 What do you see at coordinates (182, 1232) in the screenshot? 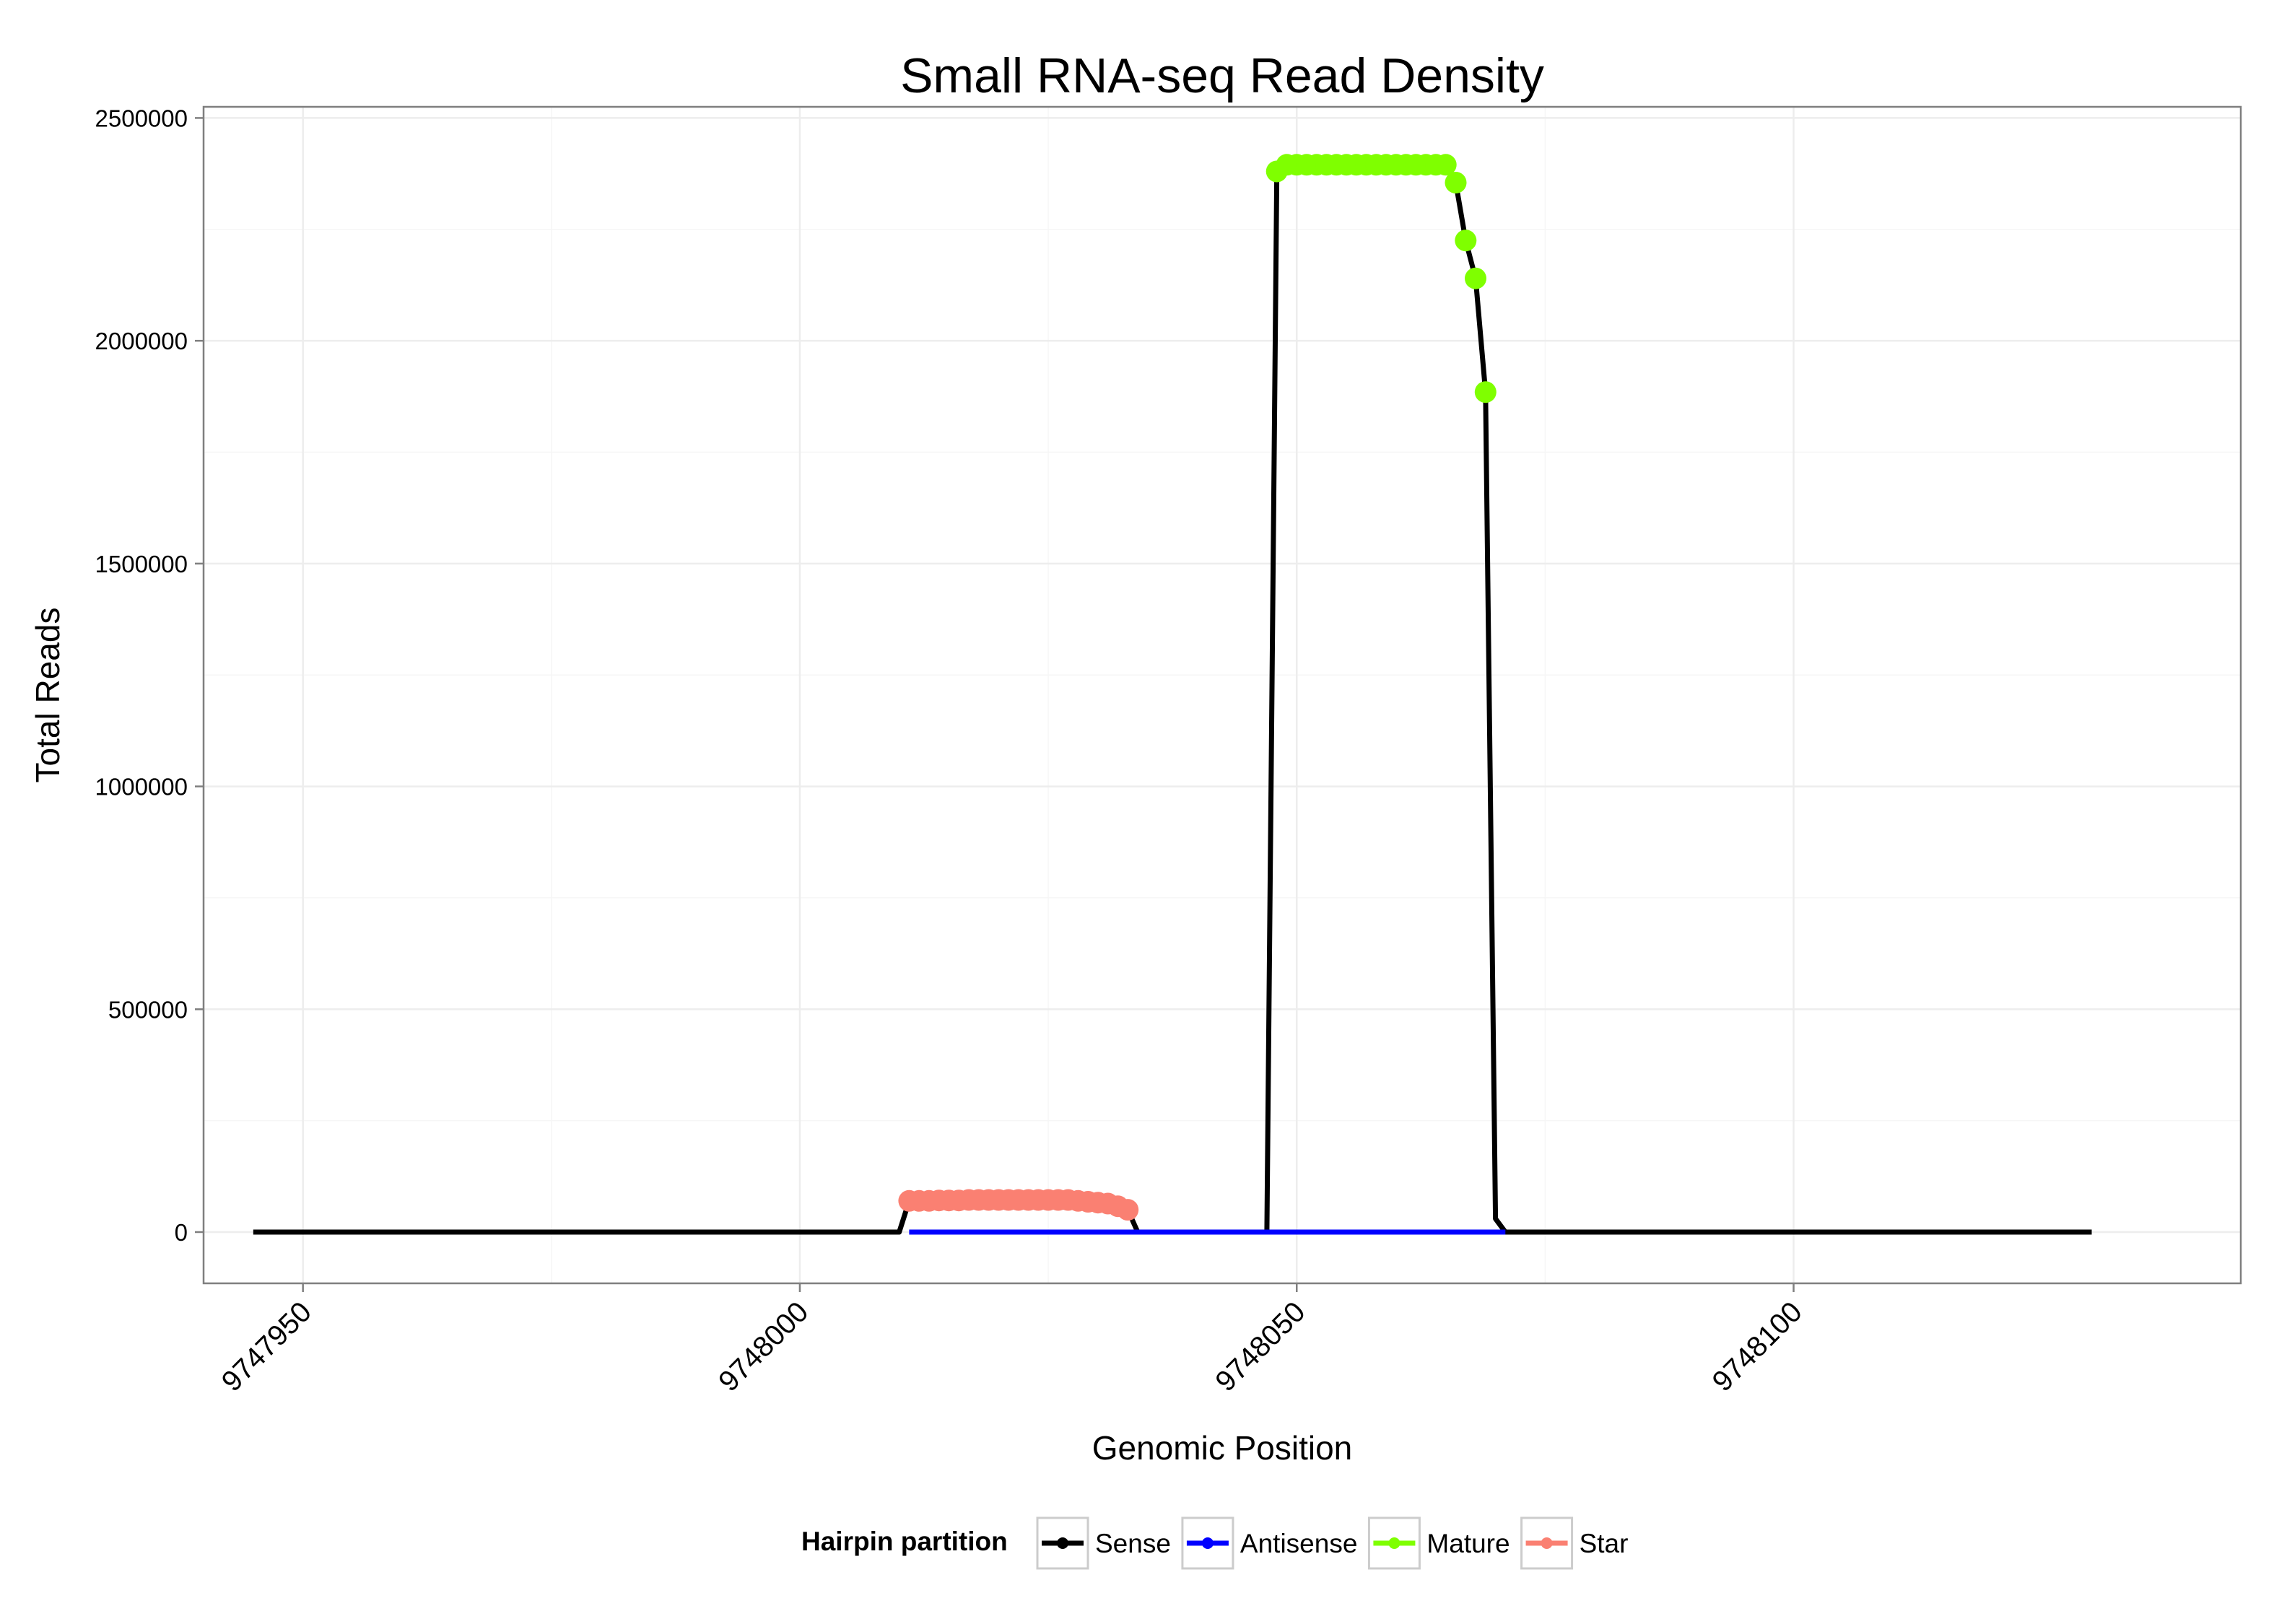
I see `y-tick-label: 0` at bounding box center [182, 1232].